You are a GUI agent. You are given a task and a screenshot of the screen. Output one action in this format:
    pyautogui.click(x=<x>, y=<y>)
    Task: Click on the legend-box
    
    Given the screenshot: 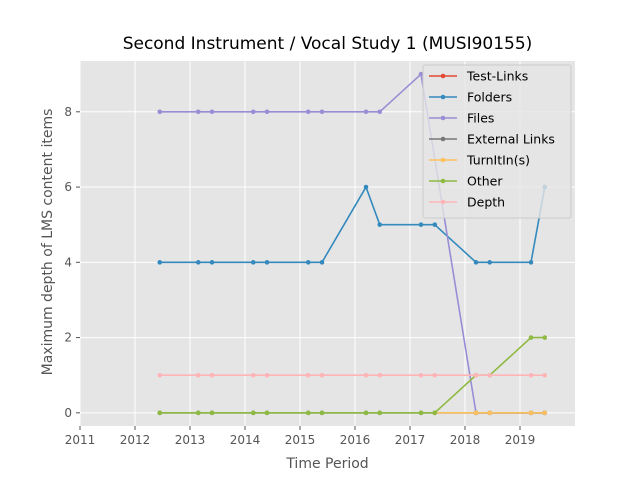 What is the action you would take?
    pyautogui.click(x=497, y=141)
    